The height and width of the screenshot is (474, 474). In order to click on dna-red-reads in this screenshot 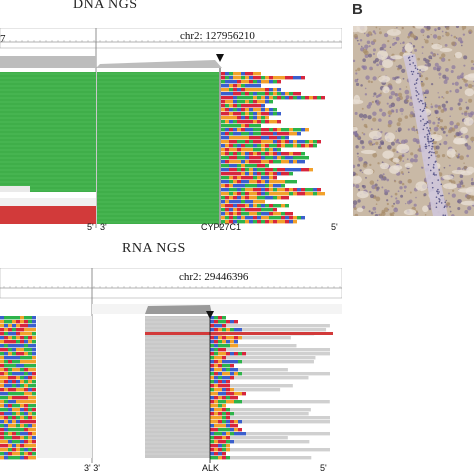, I will do `click(48, 215)`.